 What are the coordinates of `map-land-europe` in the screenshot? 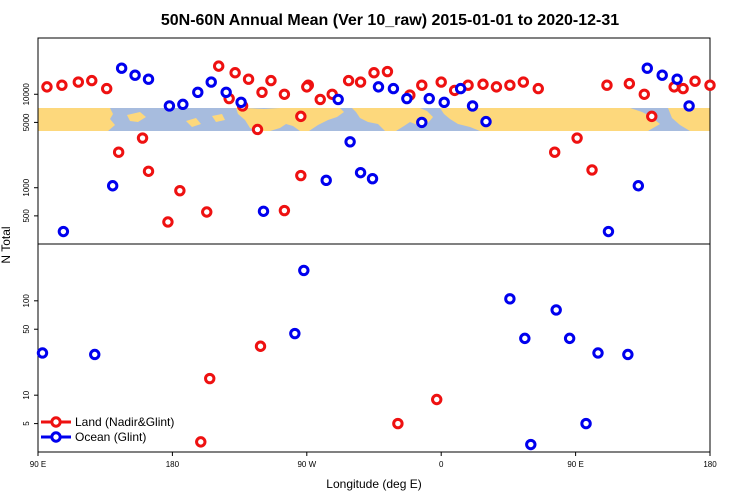 It's located at (392, 119).